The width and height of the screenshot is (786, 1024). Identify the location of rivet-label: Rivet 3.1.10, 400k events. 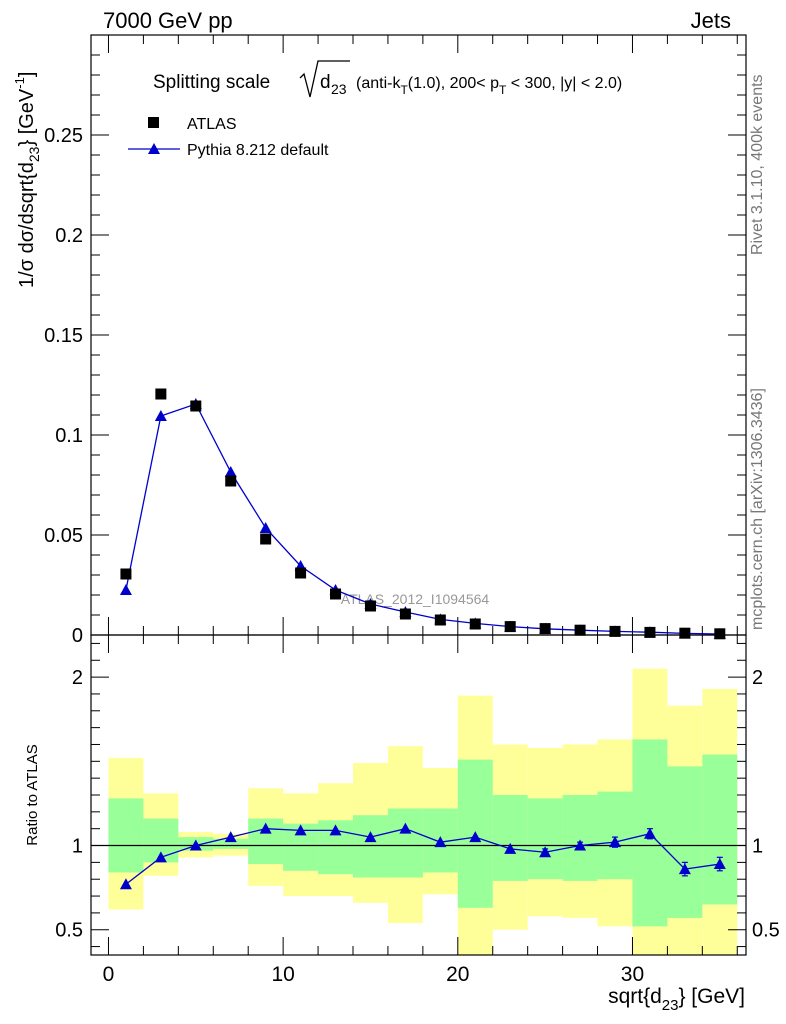
(757, 164).